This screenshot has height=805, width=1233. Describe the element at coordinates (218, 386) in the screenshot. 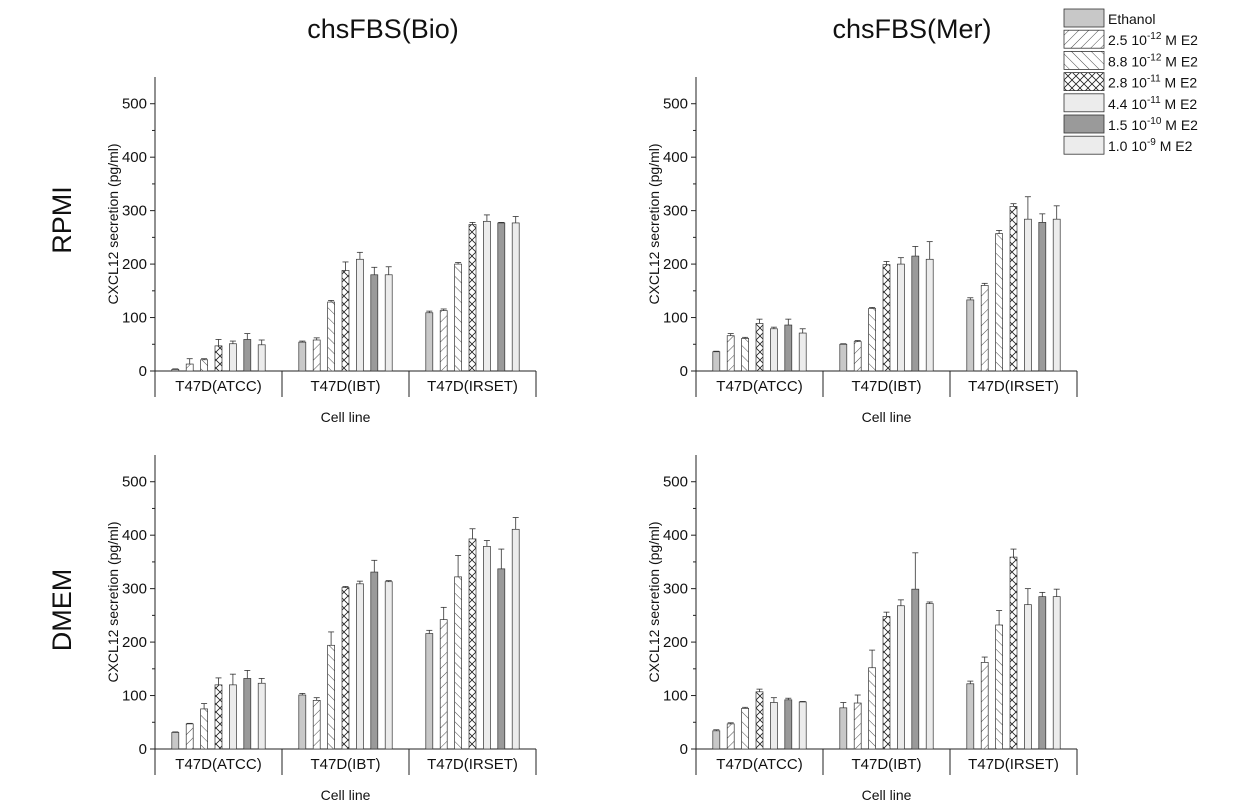

I see `category-label: T47D(ATCC)` at that location.